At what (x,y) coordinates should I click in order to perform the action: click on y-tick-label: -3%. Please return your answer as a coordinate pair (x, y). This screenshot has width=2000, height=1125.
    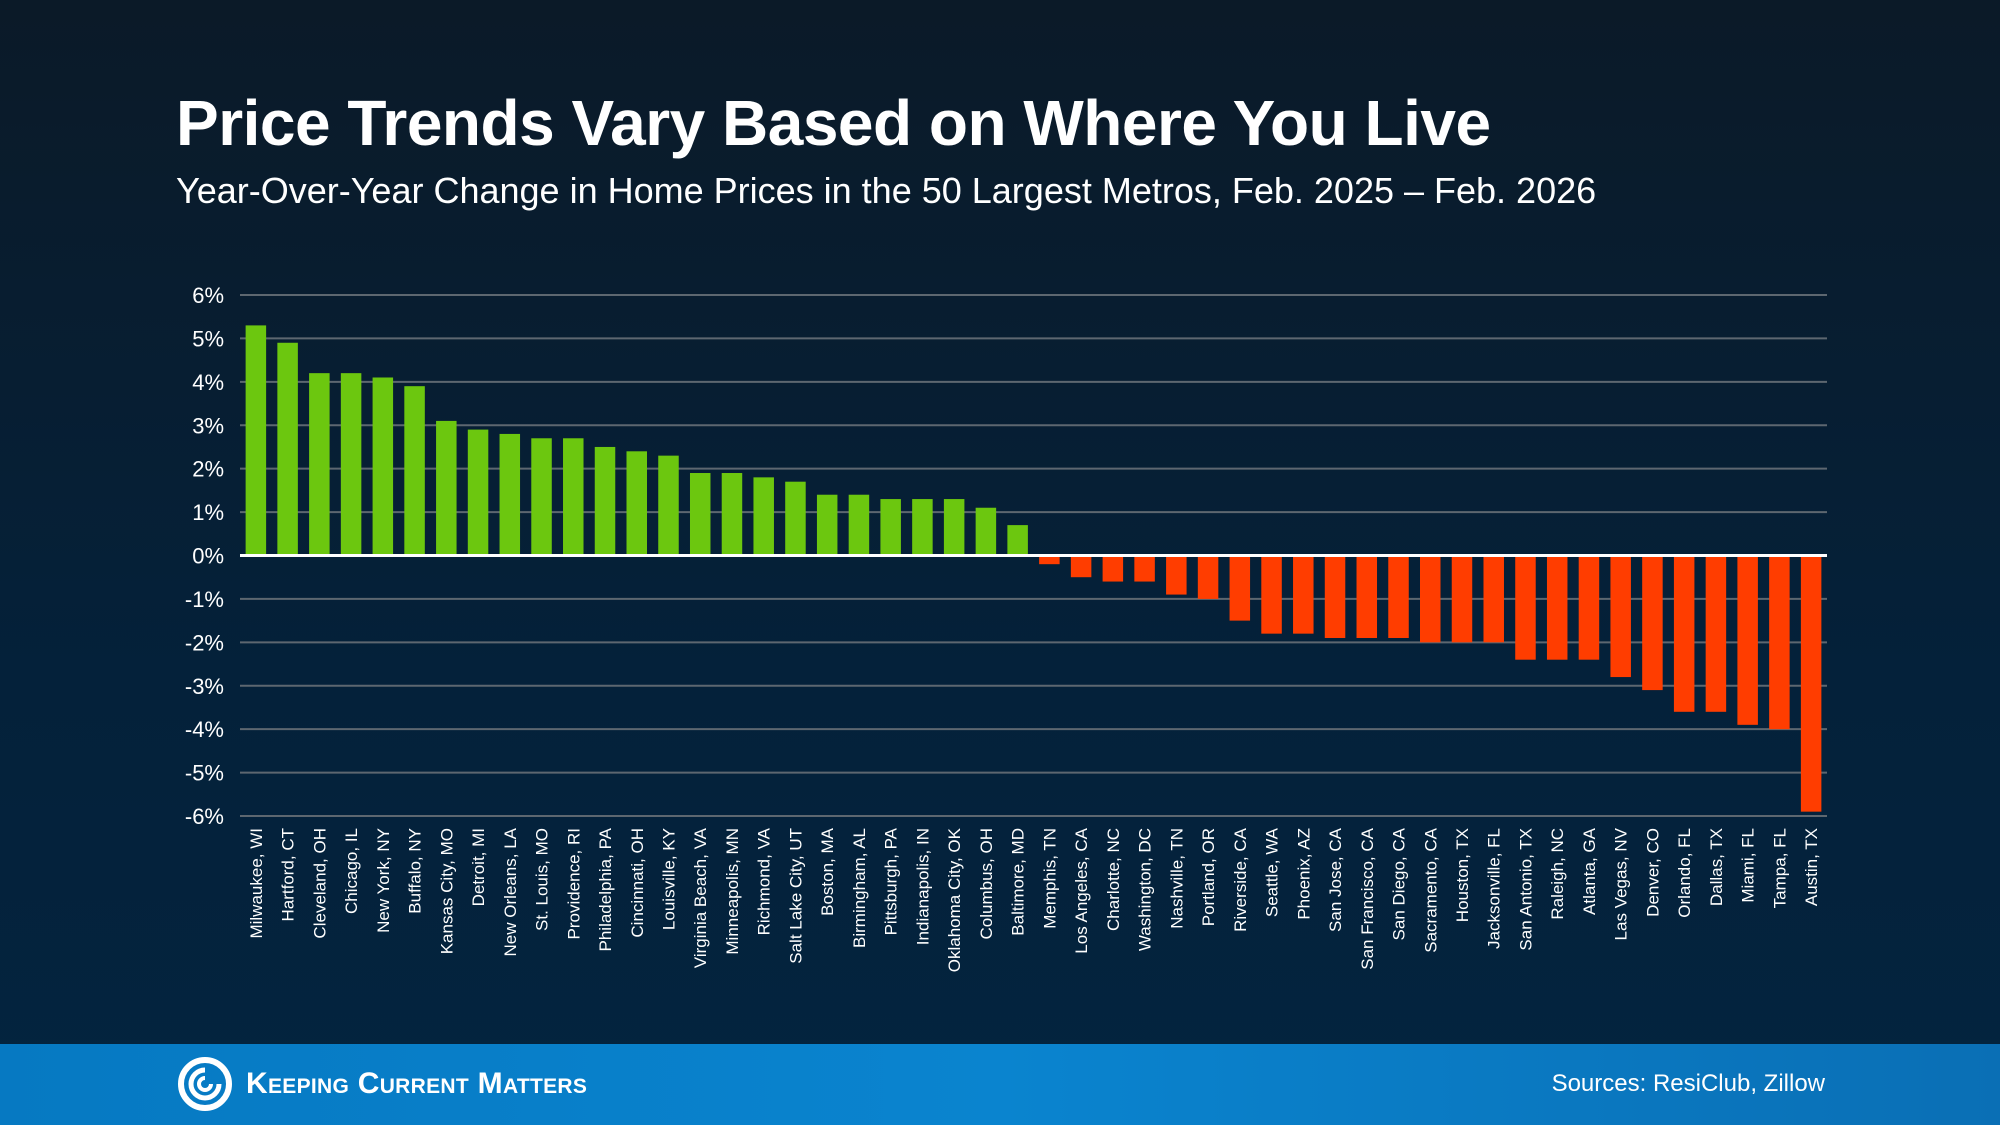
    Looking at the image, I should click on (204, 686).